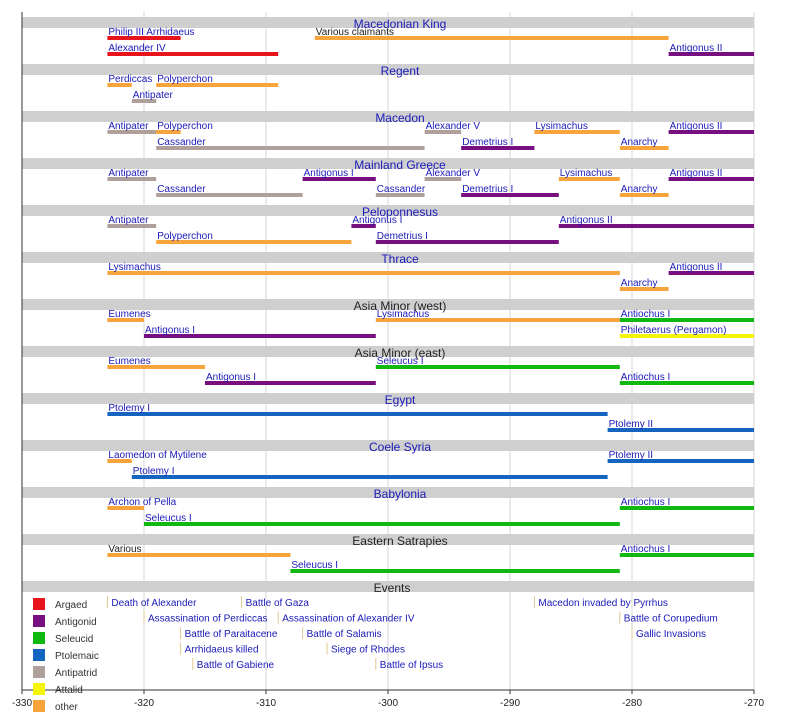 Image resolution: width=800 pixels, height=727 pixels. Describe the element at coordinates (510, 703) in the screenshot. I see `x-tick-label: -290` at that location.